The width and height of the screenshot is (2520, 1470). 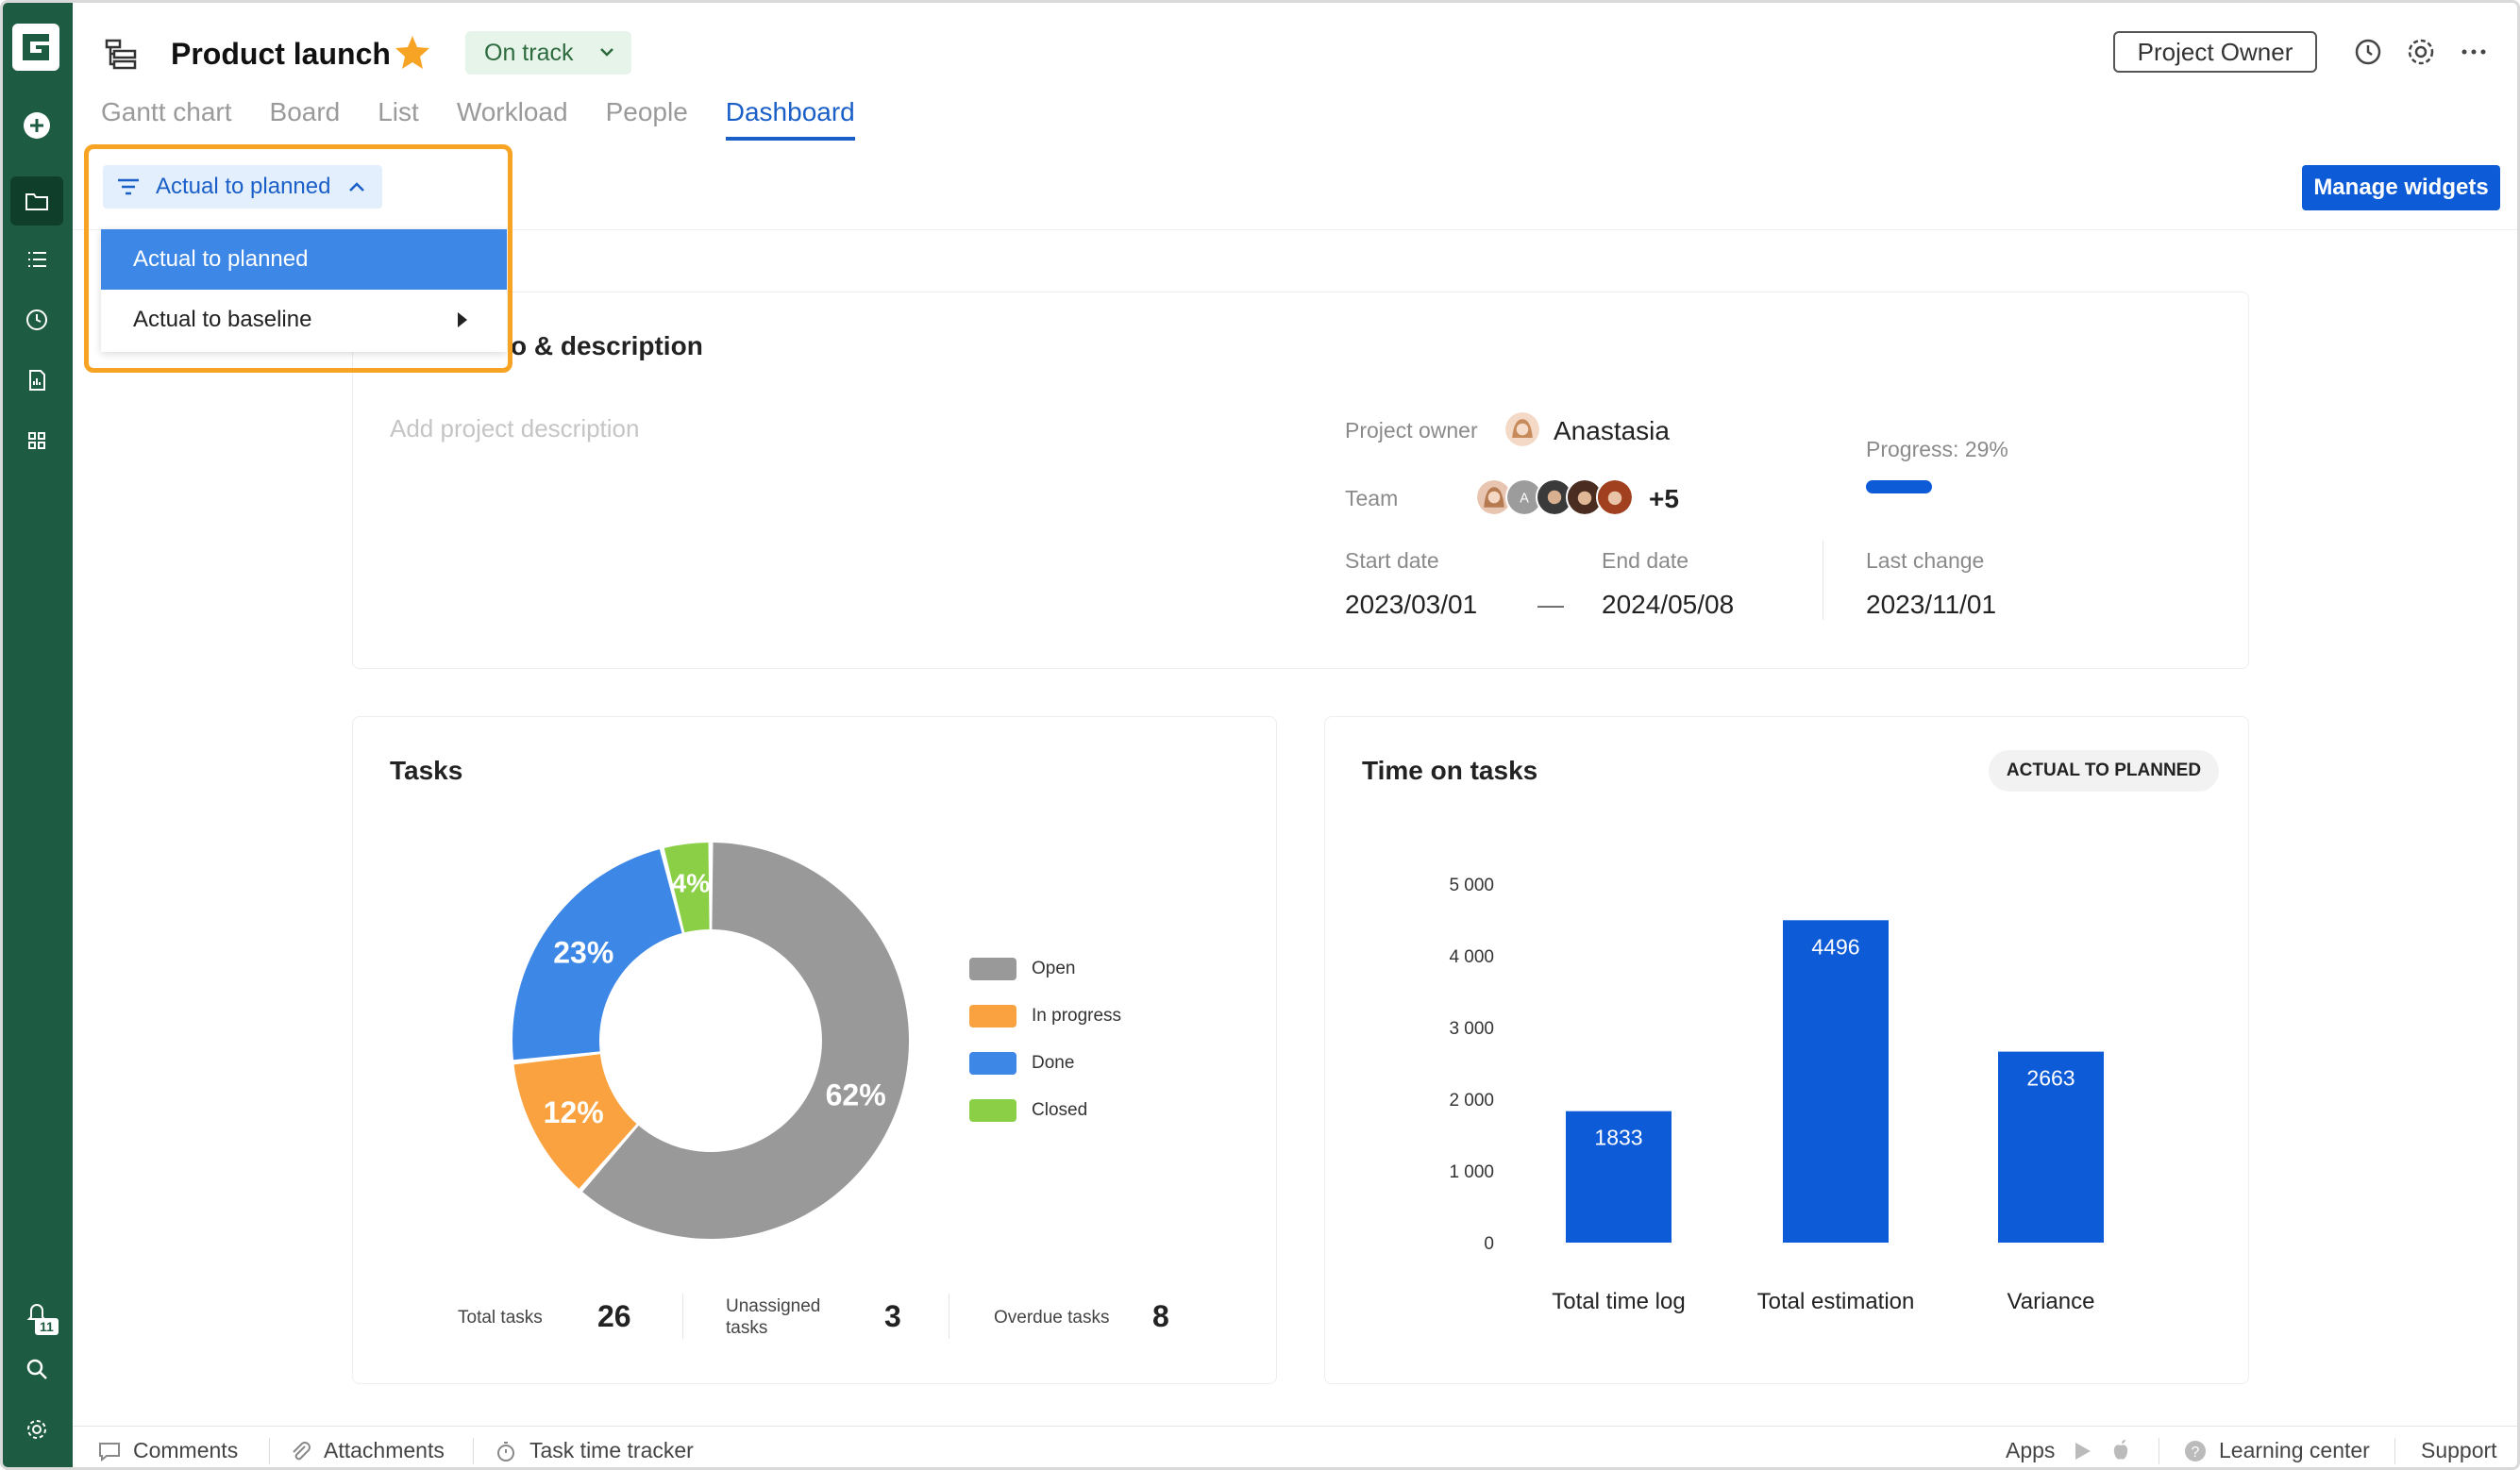 I want to click on menu-item-actual-to-baseline: Actual to baseline, so click(x=304, y=320).